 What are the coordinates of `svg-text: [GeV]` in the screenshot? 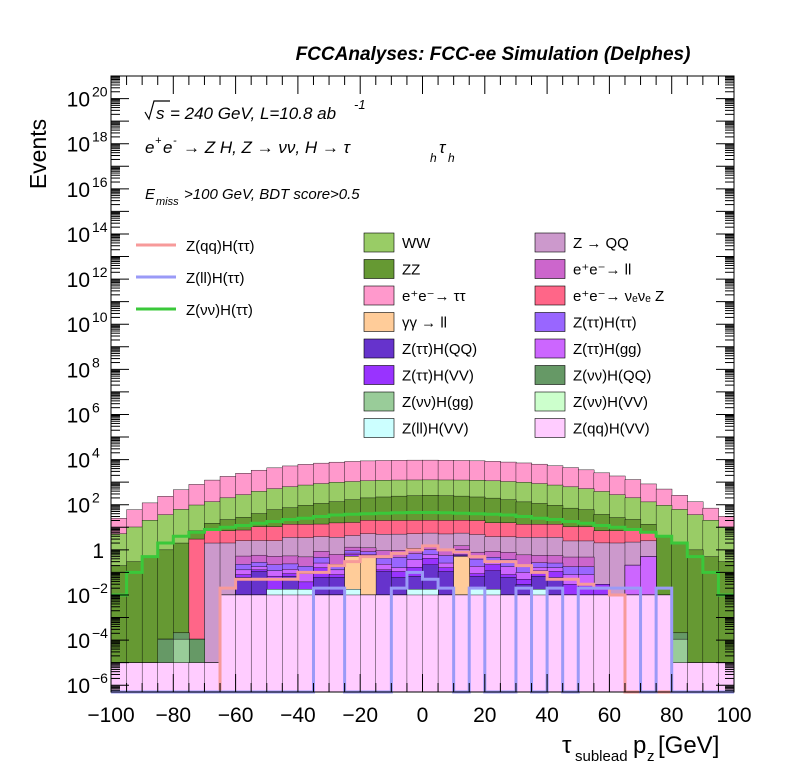 It's located at (688, 745).